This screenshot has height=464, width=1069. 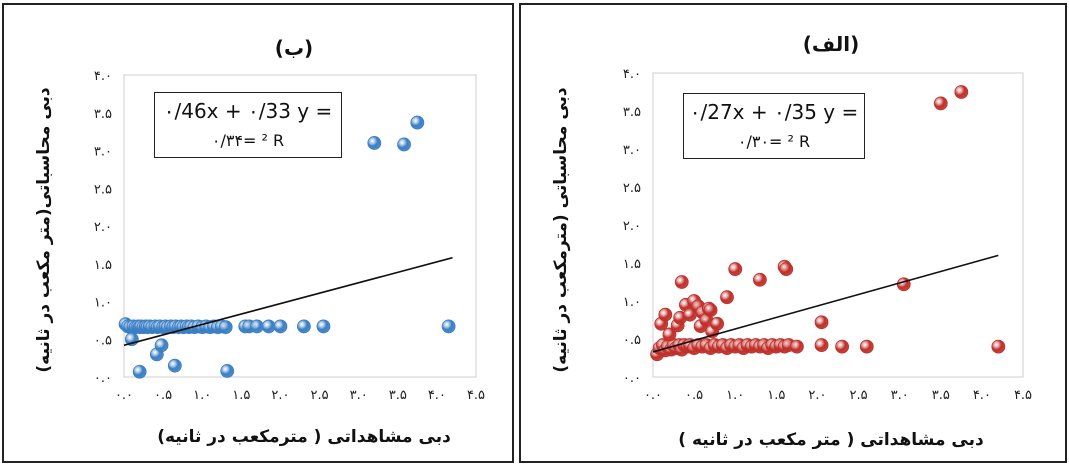 I want to click on y-axis-label: دبی محاسباتی (مترمکعب در ثانیه), so click(x=561, y=230).